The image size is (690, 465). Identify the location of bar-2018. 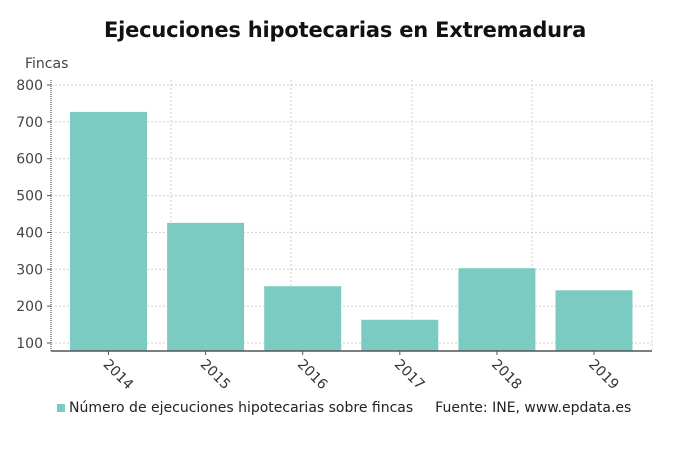
(497, 309).